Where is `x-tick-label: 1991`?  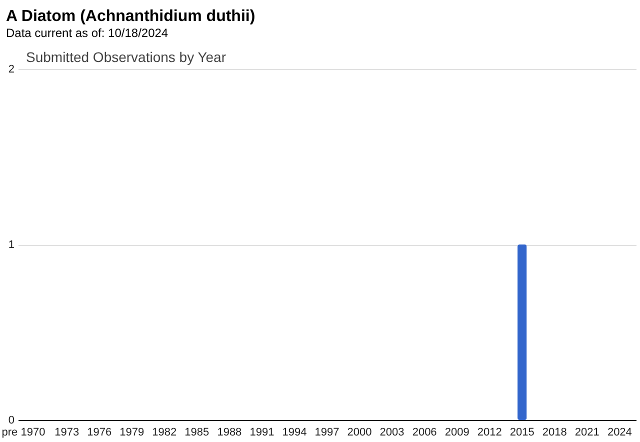 x-tick-label: 1991 is located at coordinates (262, 432).